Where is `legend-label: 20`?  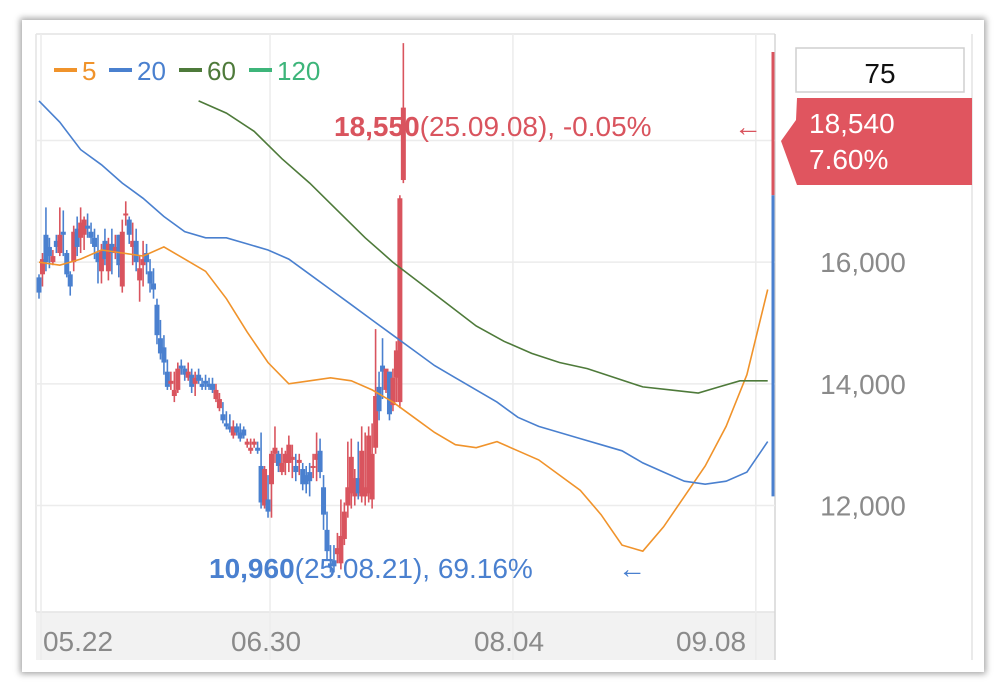
legend-label: 20 is located at coordinates (151, 71).